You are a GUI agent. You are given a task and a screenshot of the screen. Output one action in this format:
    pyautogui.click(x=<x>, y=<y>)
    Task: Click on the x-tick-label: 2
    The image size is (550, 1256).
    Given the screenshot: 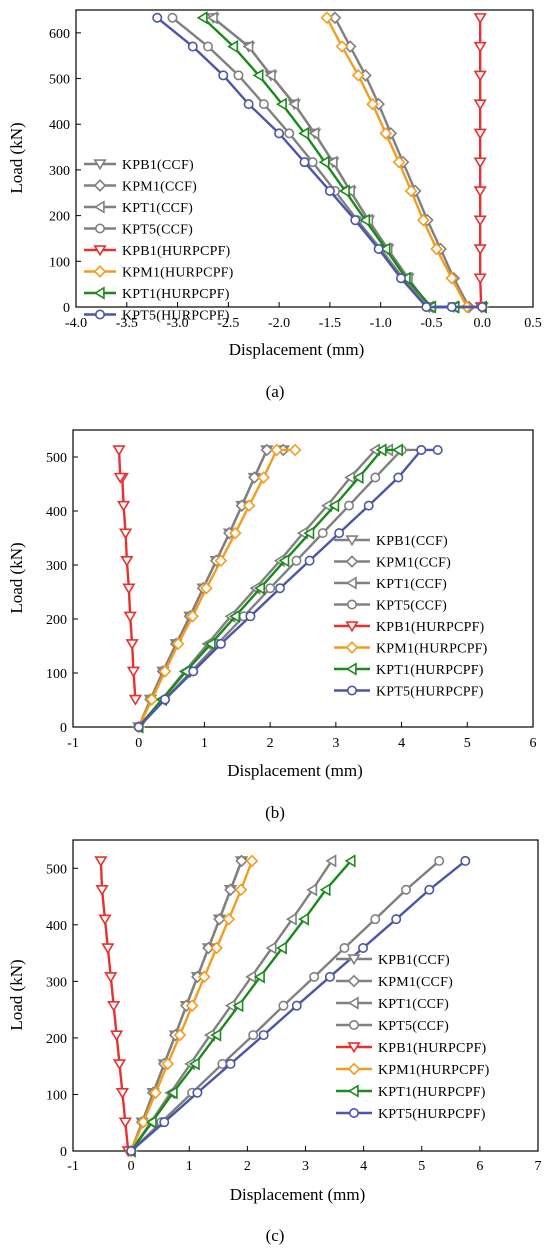 What is the action you would take?
    pyautogui.click(x=270, y=743)
    